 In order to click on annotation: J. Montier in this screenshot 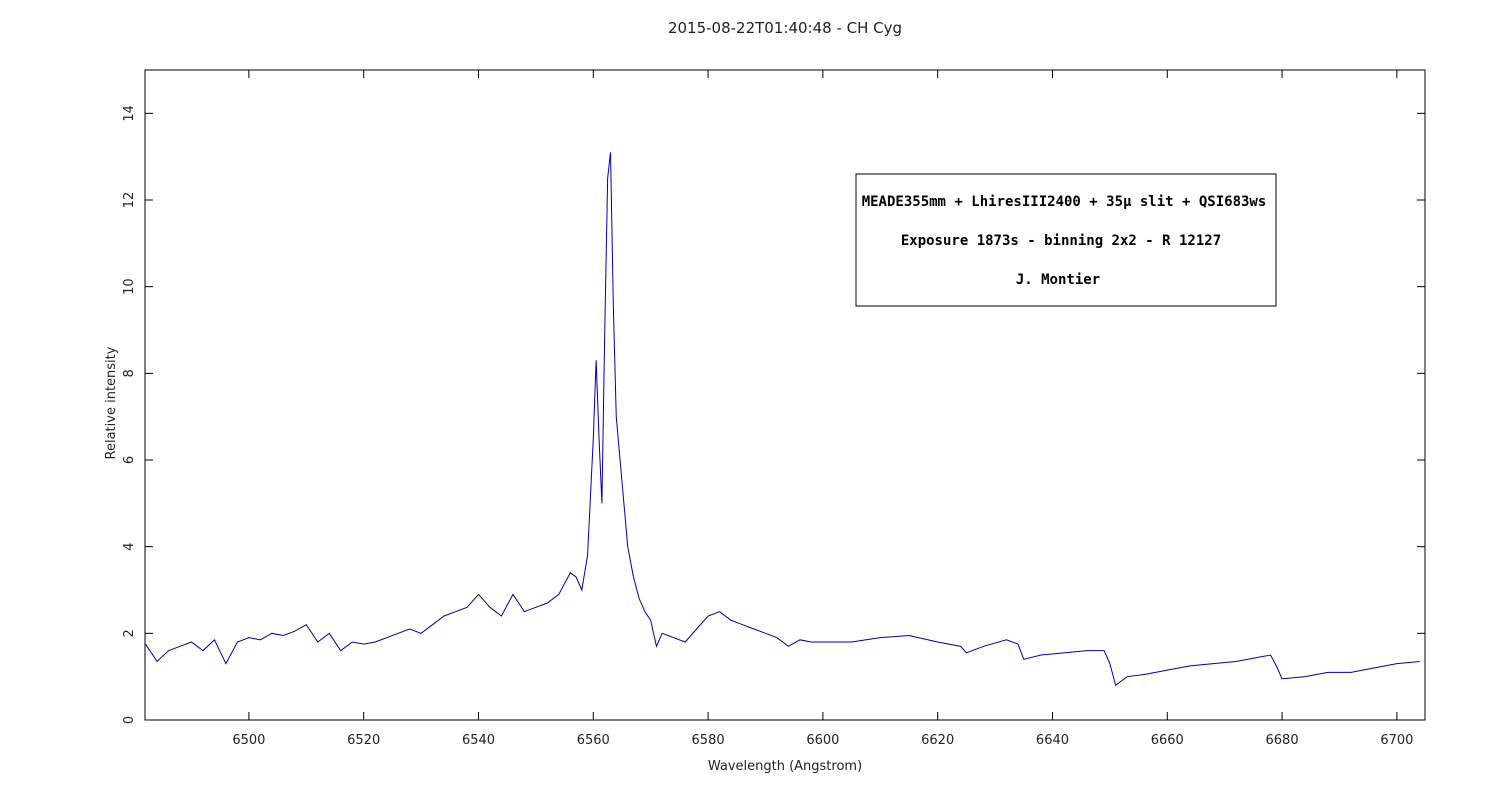, I will do `click(1058, 280)`.